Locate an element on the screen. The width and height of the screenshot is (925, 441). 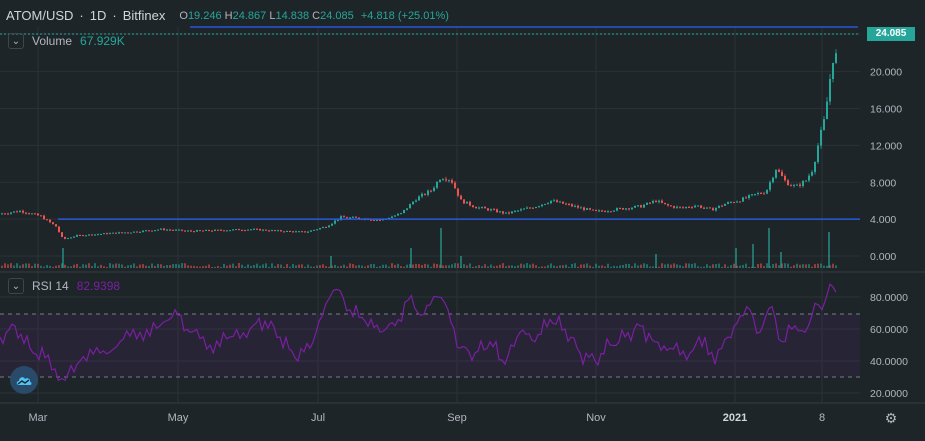
interval-label: 1D is located at coordinates (98, 15).